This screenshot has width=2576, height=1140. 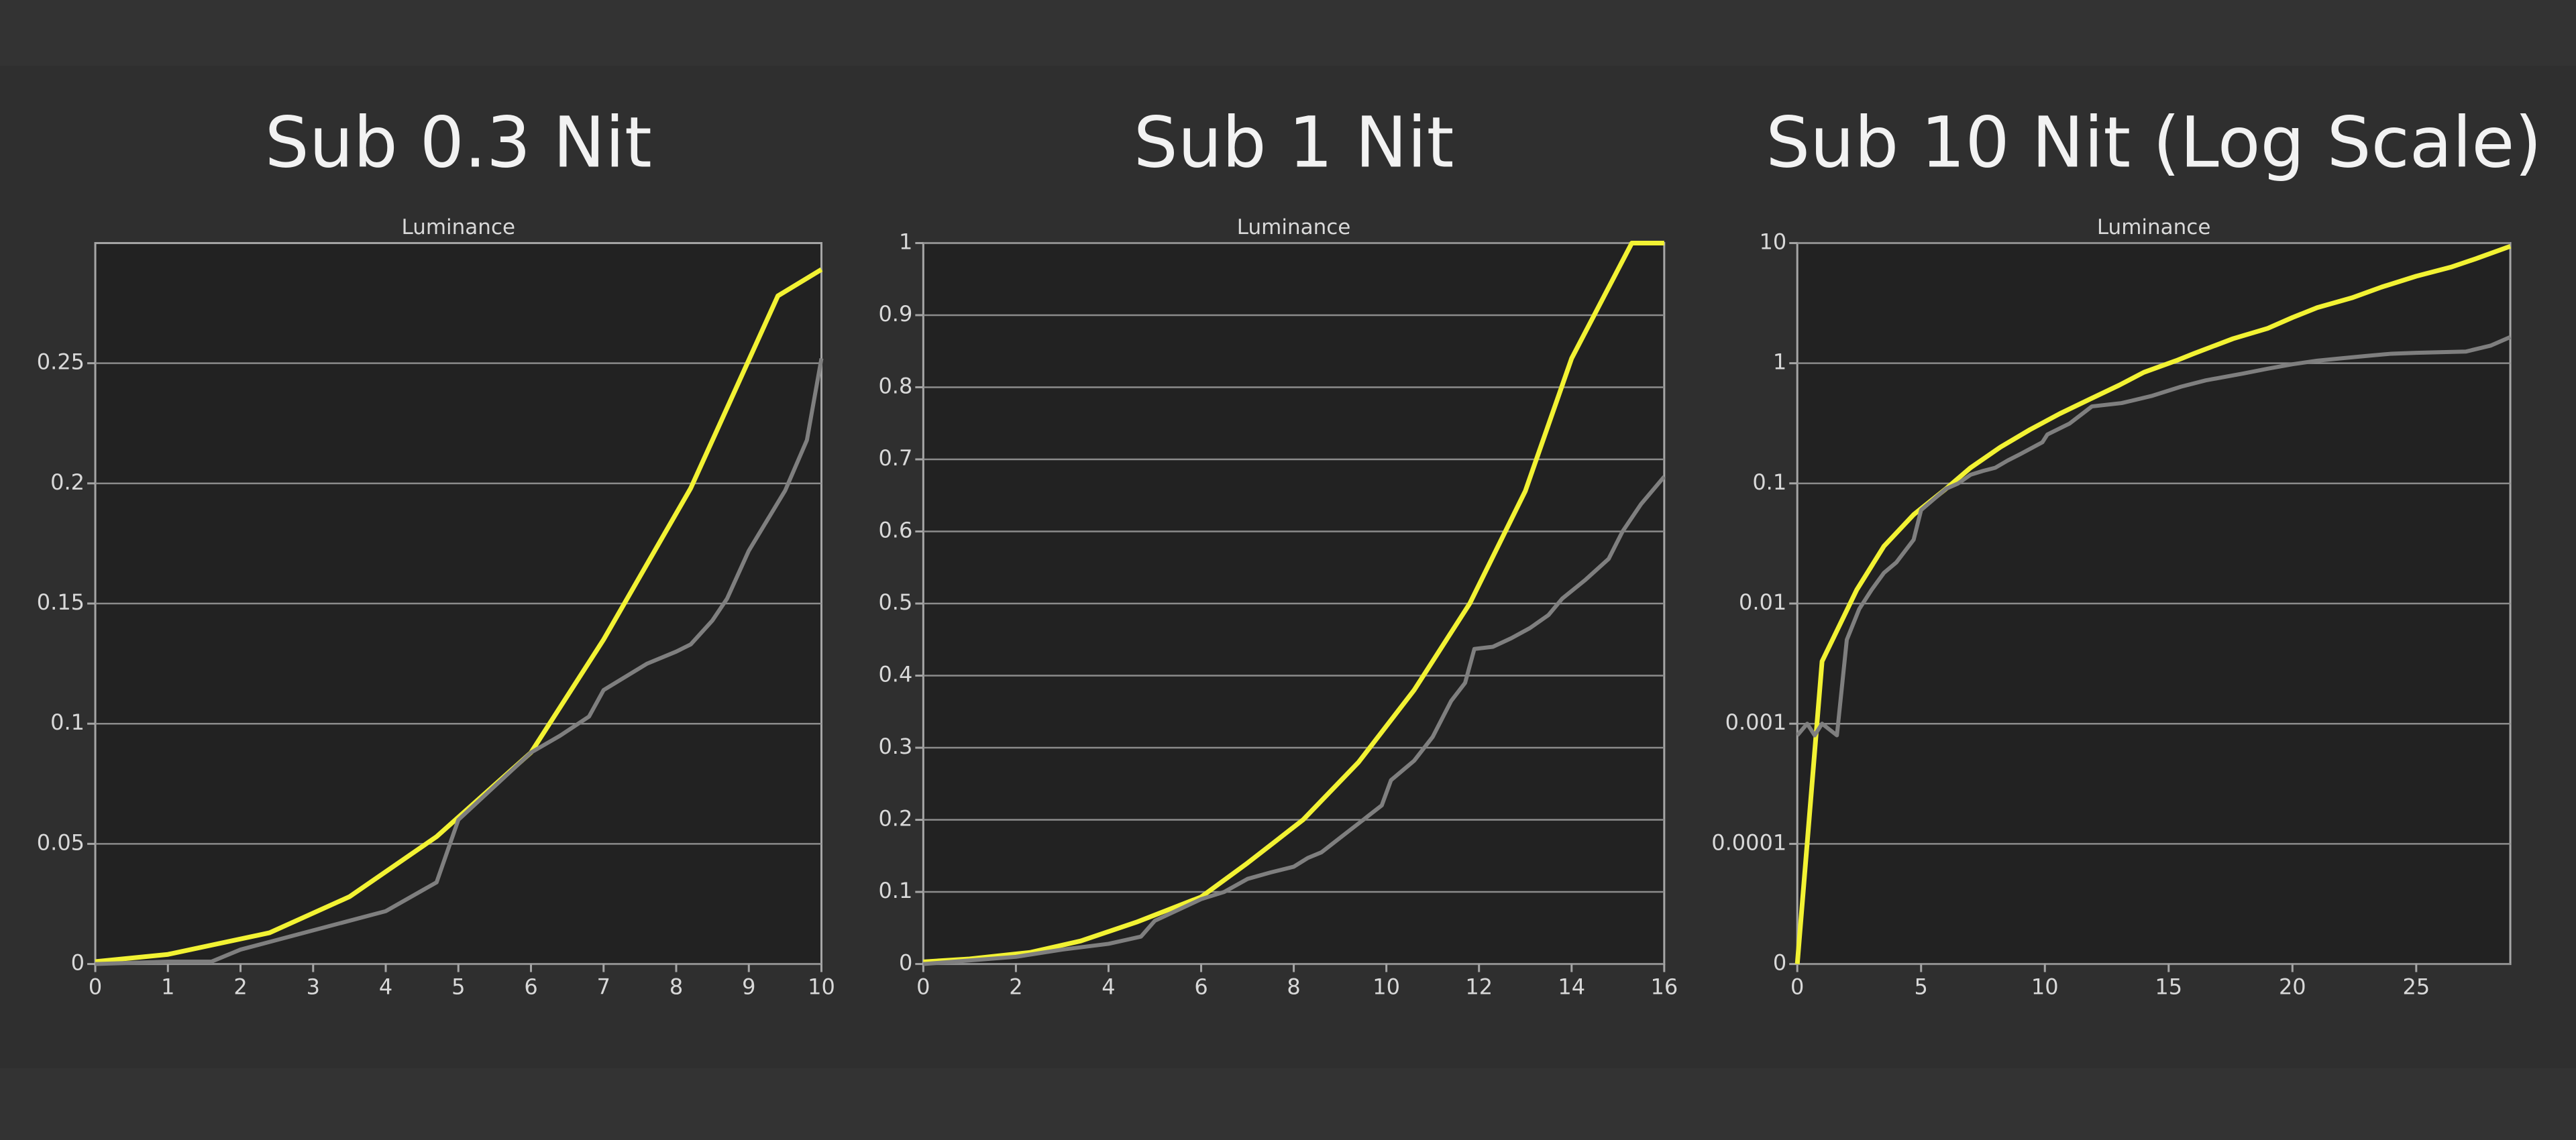 I want to click on y-tick-label: 0.001, so click(x=1756, y=722).